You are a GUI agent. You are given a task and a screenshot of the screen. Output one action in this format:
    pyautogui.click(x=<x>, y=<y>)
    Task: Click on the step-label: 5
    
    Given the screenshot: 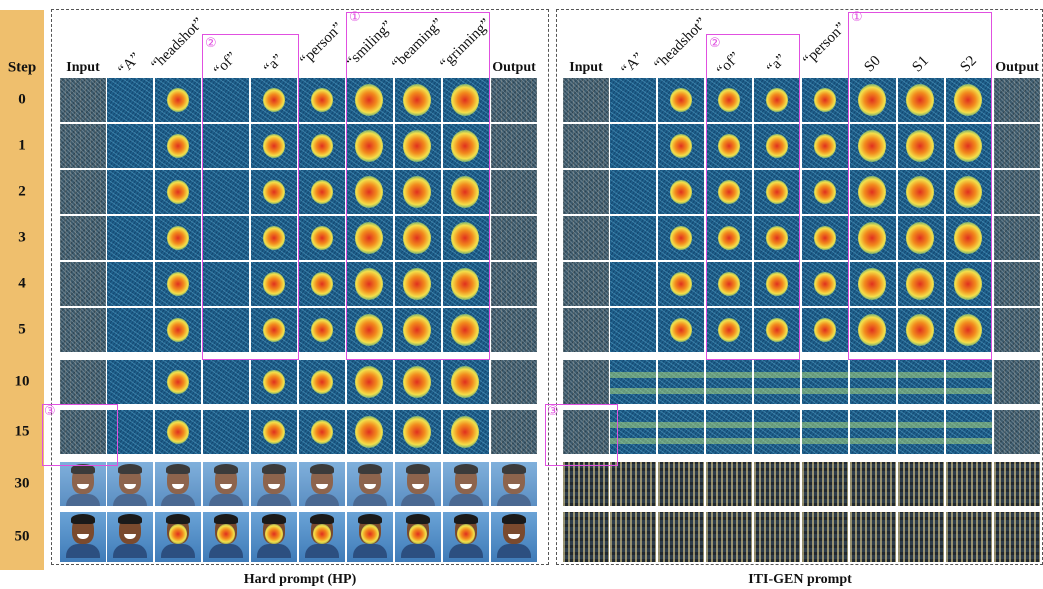 What is the action you would take?
    pyautogui.click(x=22, y=329)
    